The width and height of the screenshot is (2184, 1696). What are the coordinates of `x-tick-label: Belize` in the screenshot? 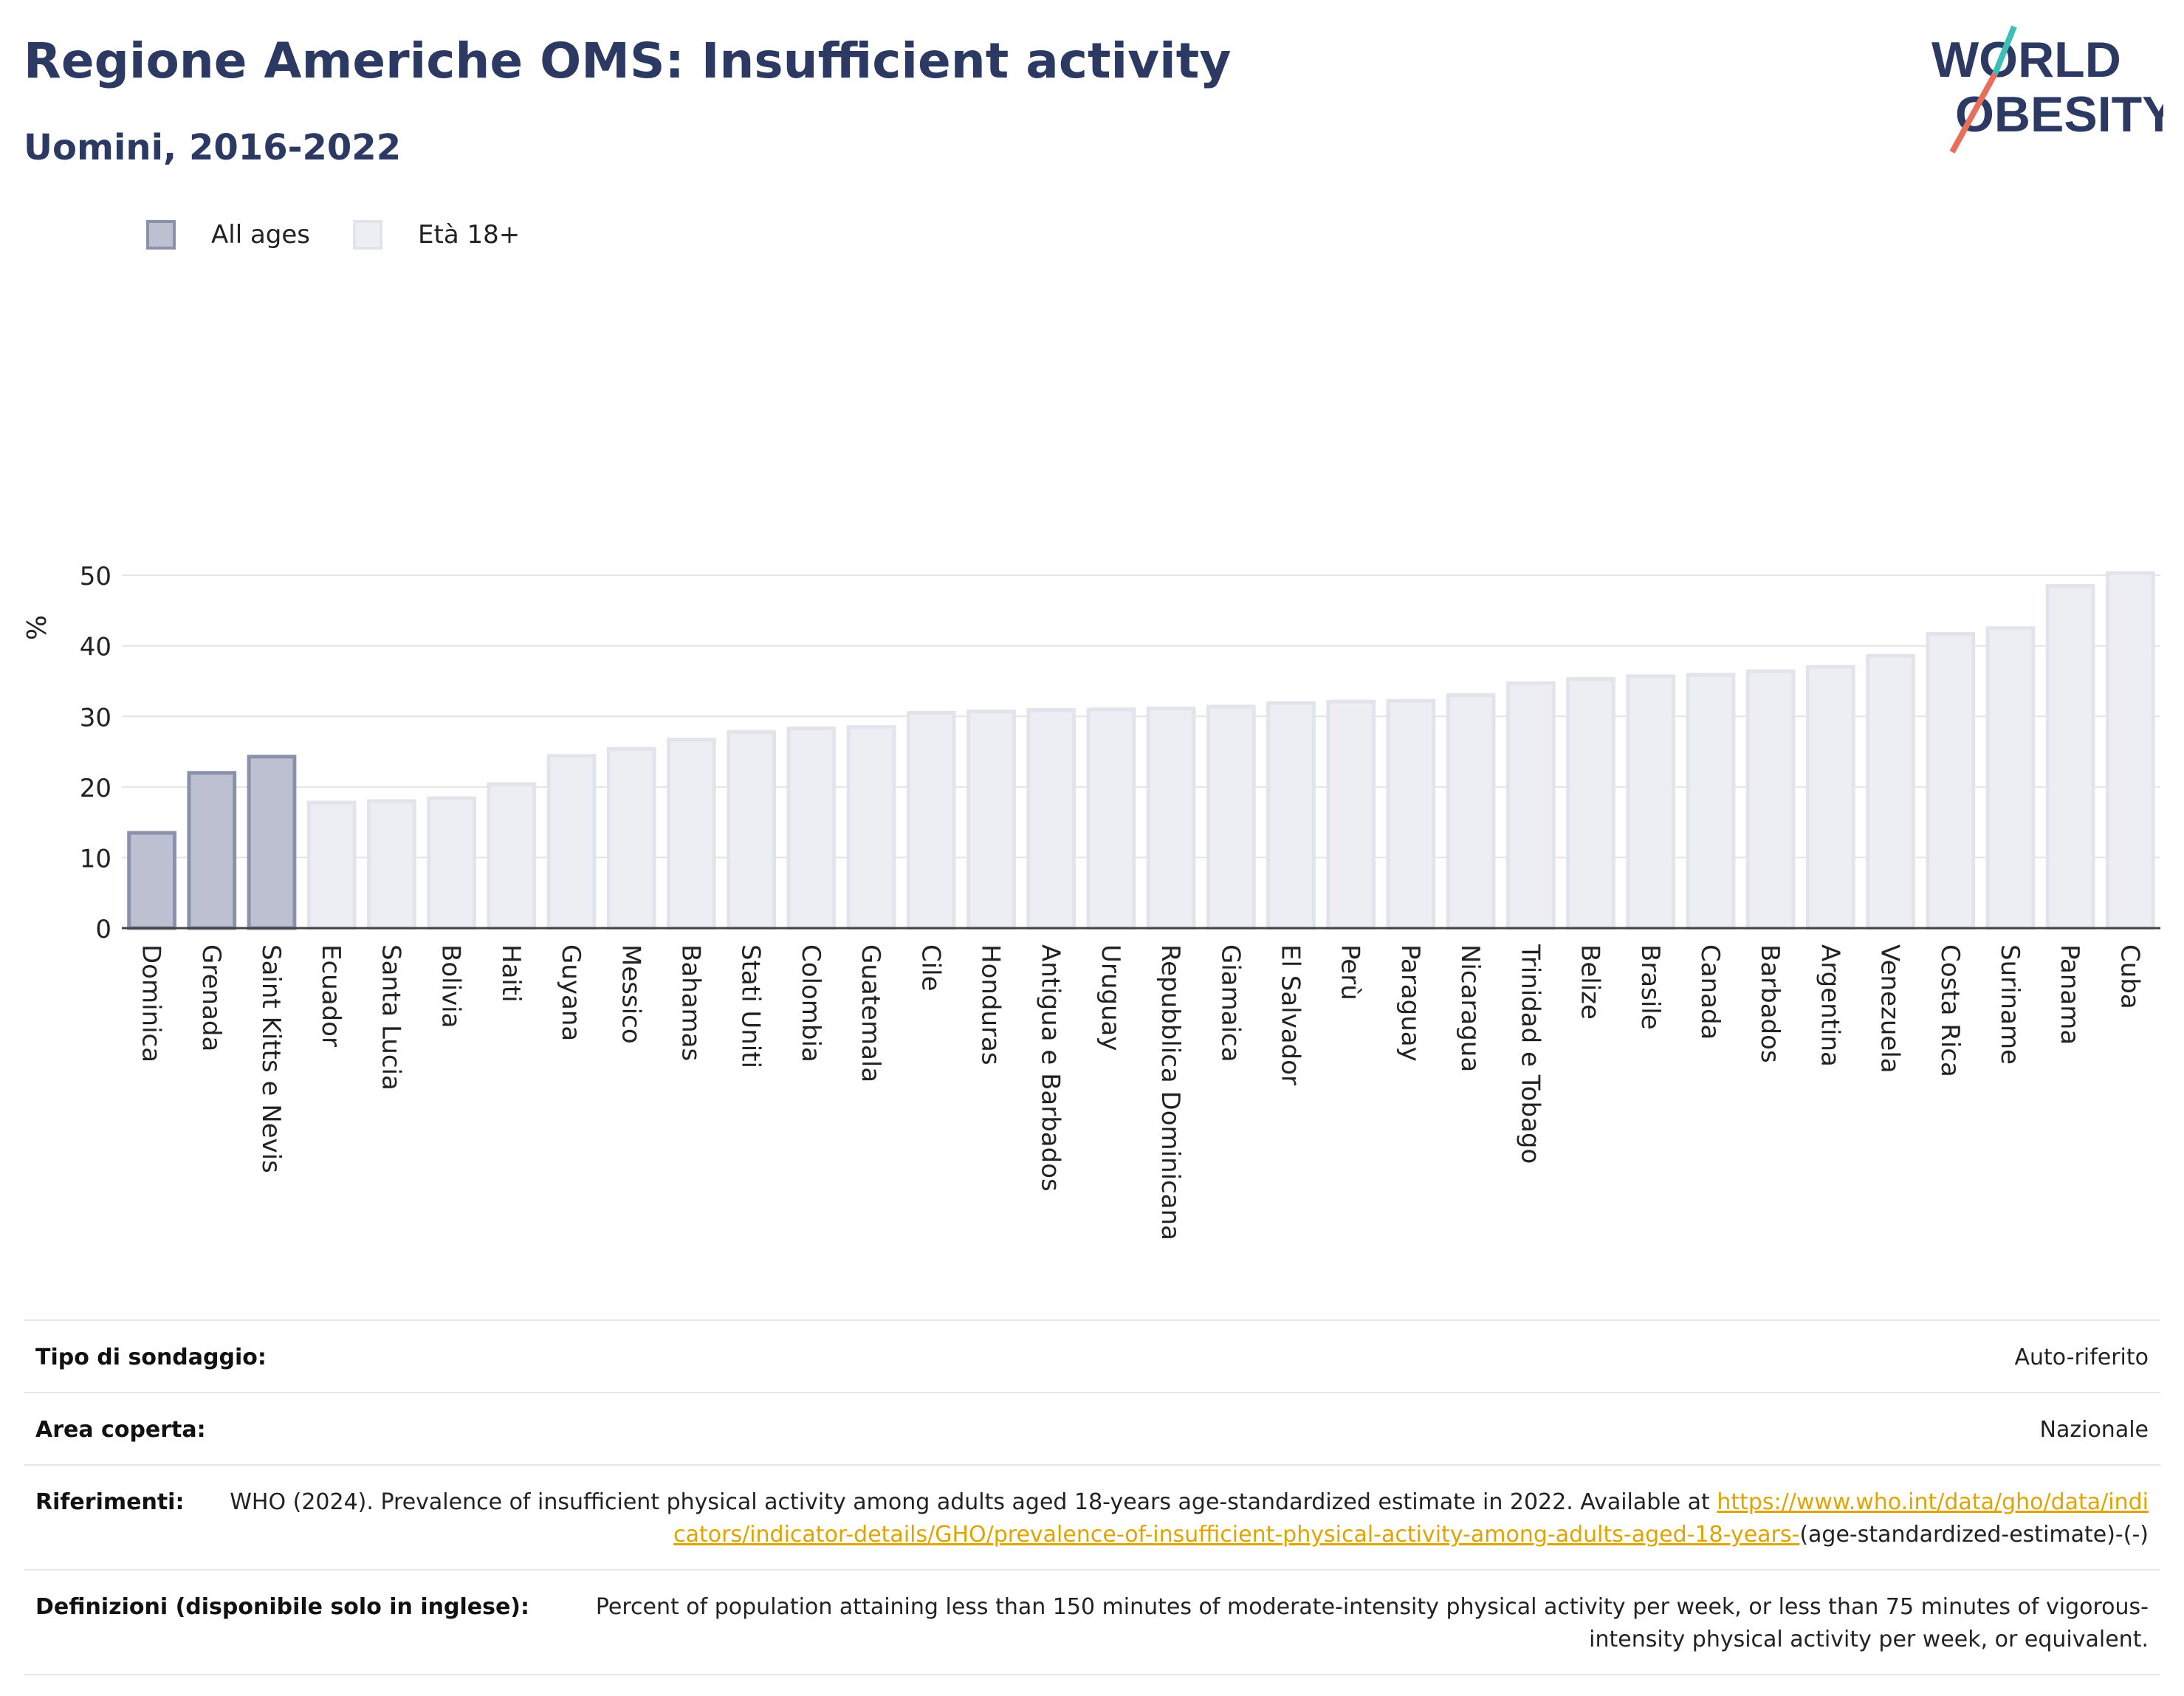 It's located at (1591, 982).